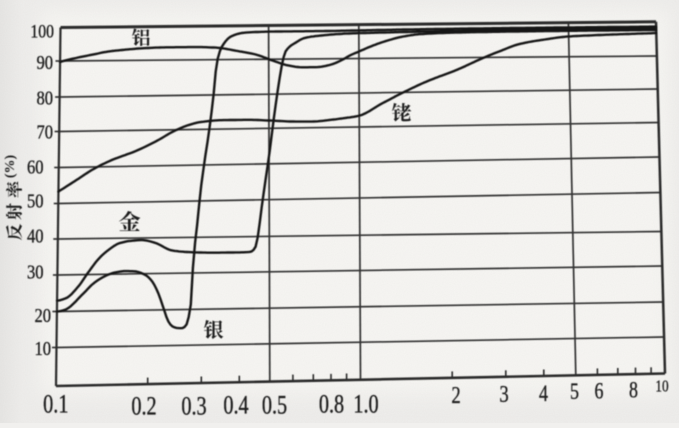 The width and height of the screenshot is (679, 428). Describe the element at coordinates (331, 404) in the screenshot. I see `svg-text: 0.8` at that location.